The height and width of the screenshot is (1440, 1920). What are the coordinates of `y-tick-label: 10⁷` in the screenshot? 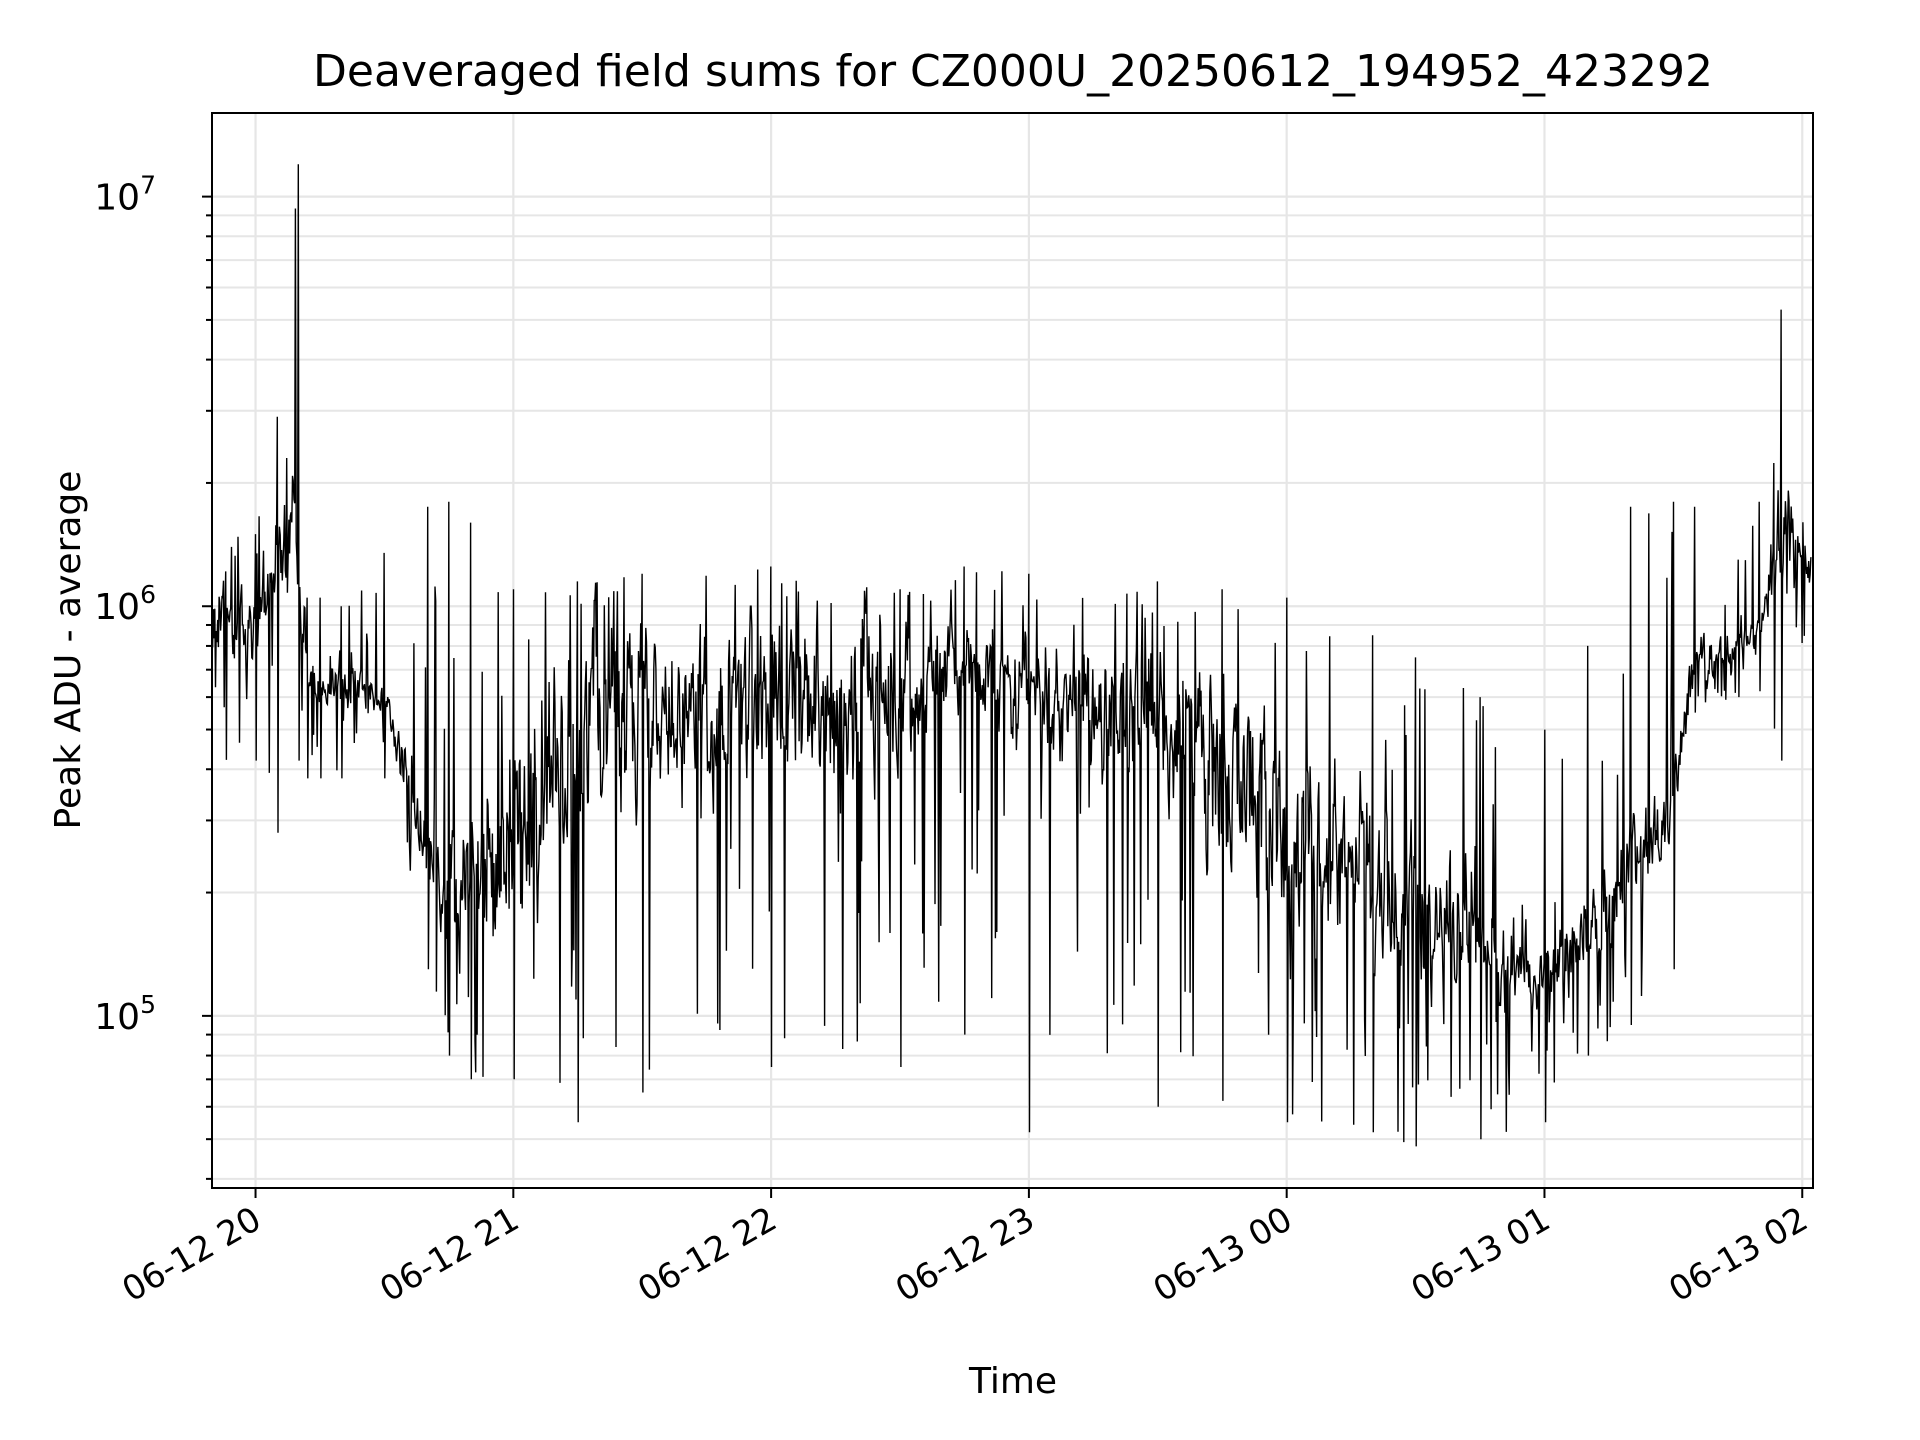 It's located at (125, 195).